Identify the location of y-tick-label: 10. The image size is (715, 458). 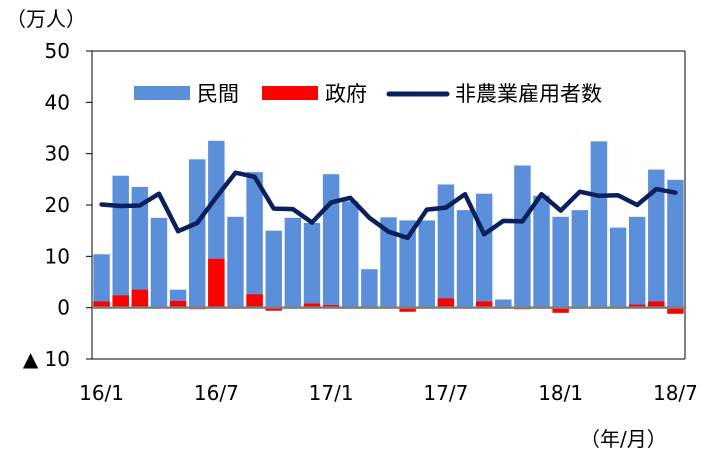
(57, 256).